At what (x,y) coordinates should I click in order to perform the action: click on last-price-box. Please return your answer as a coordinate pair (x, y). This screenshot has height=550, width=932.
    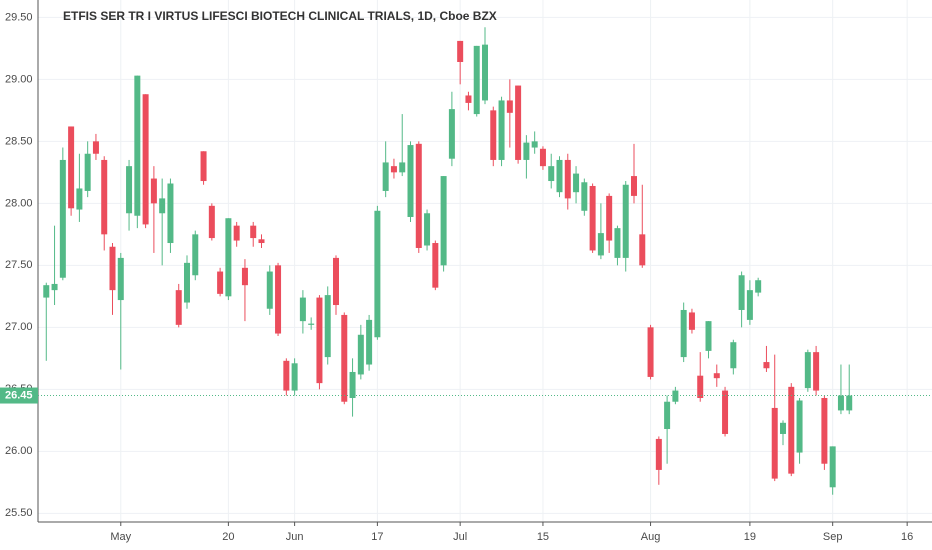
    Looking at the image, I should click on (19, 395).